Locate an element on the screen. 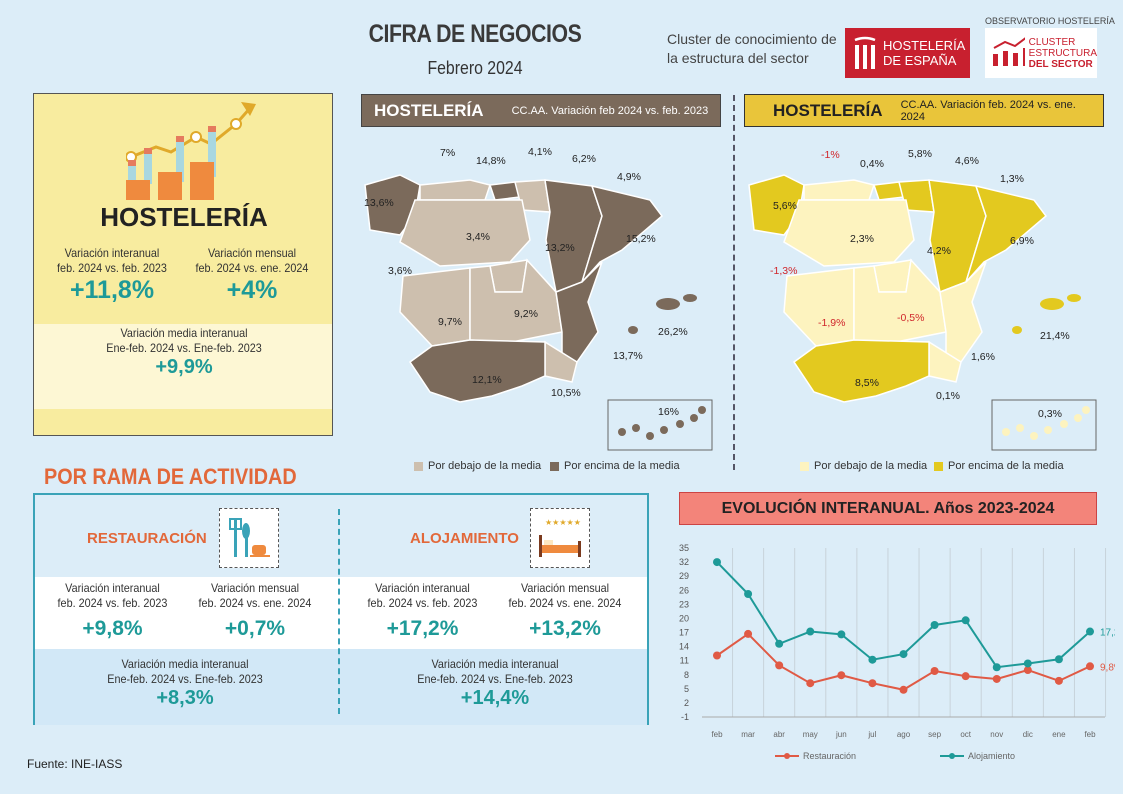 The width and height of the screenshot is (1123, 794). y-tick-label: 5 is located at coordinates (686, 689).